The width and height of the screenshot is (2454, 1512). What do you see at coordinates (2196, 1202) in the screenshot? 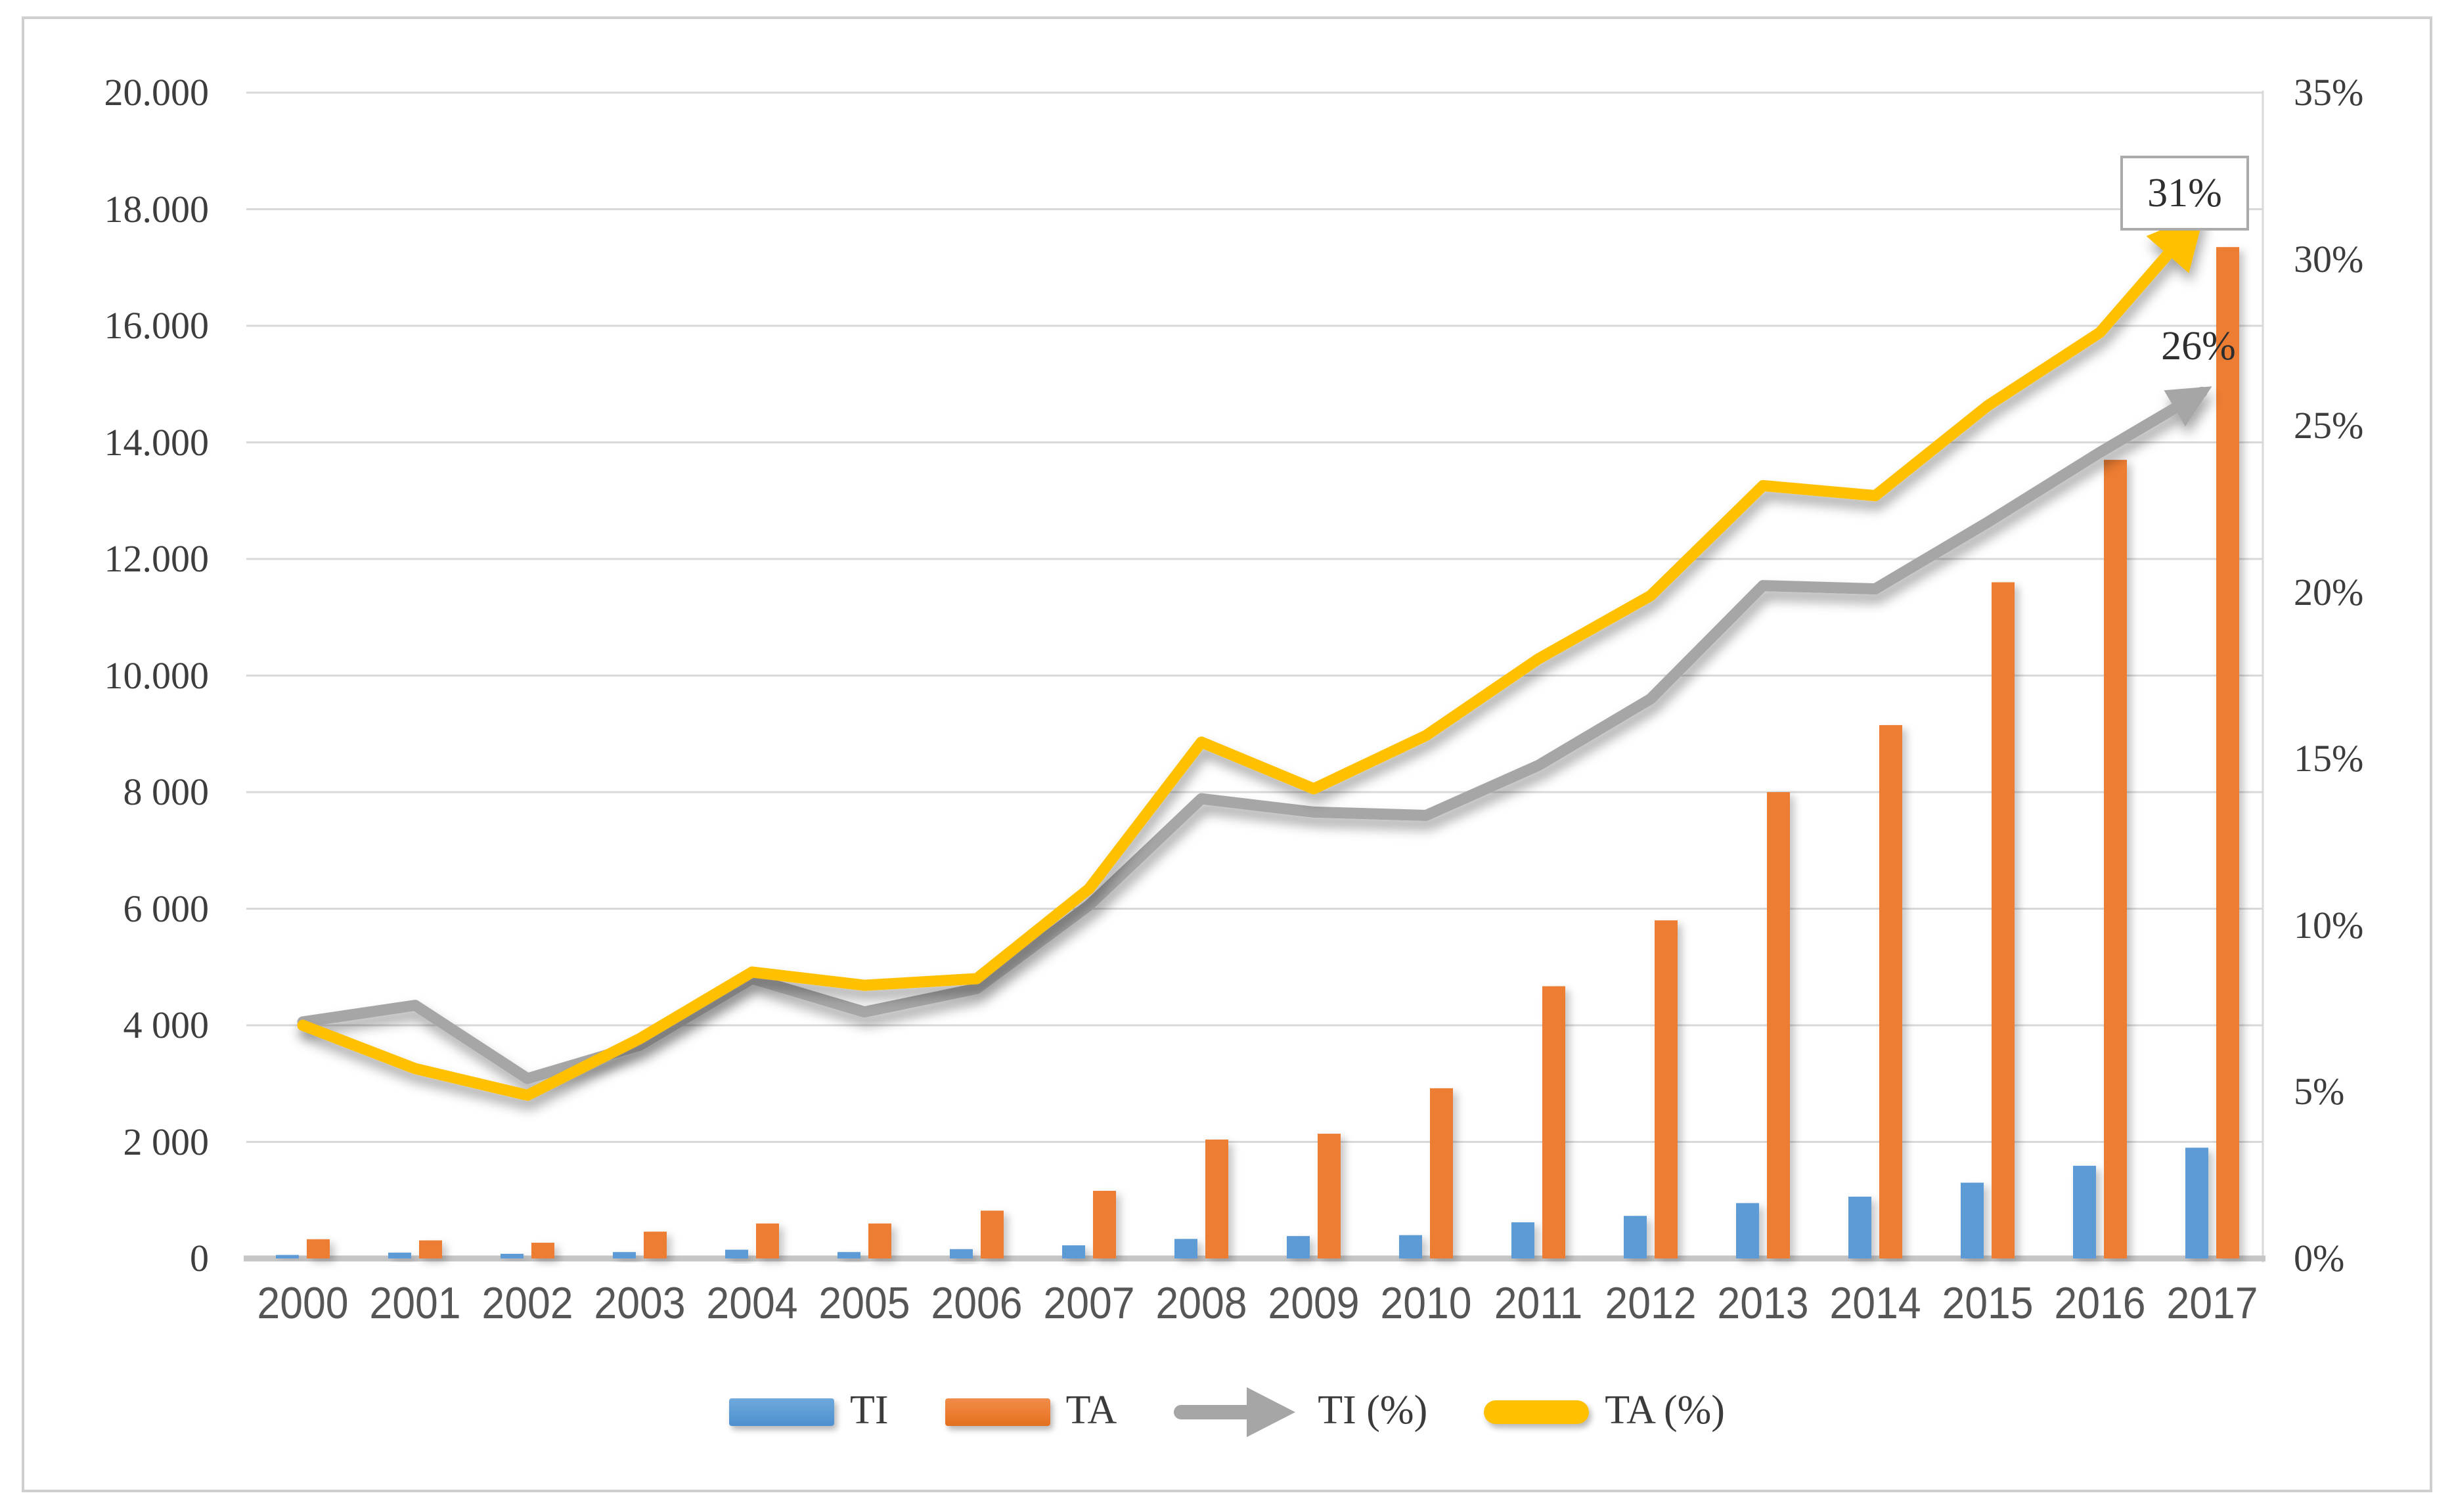
I see `bar-ti-2017` at bounding box center [2196, 1202].